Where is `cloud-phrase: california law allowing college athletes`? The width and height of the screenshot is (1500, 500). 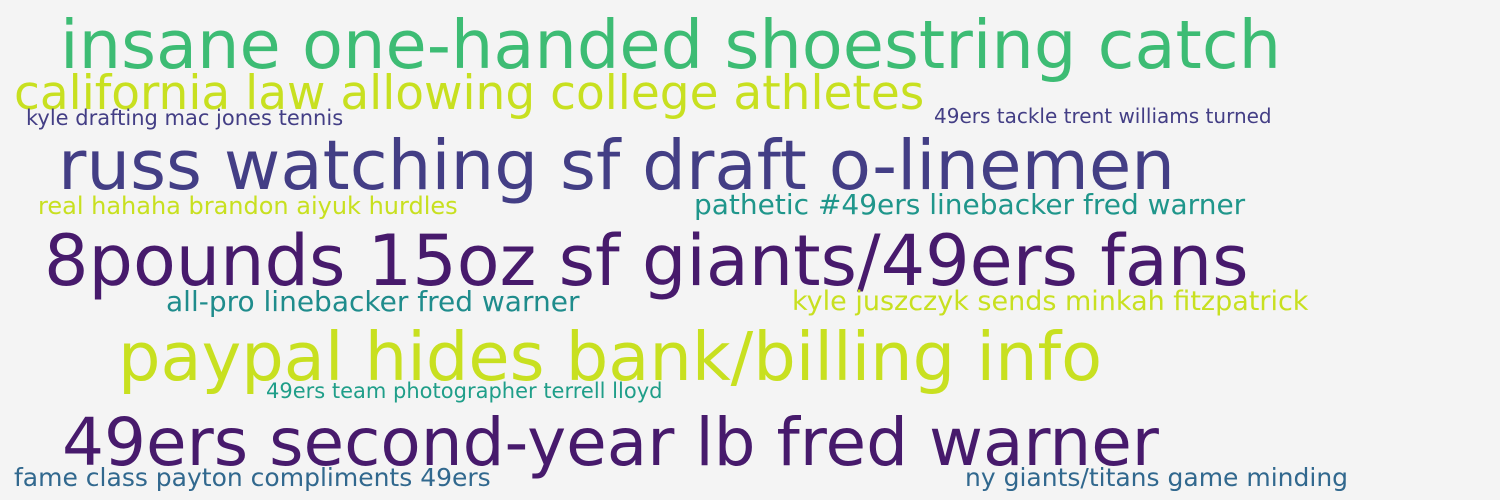
cloud-phrase: california law allowing college athletes is located at coordinates (469, 93).